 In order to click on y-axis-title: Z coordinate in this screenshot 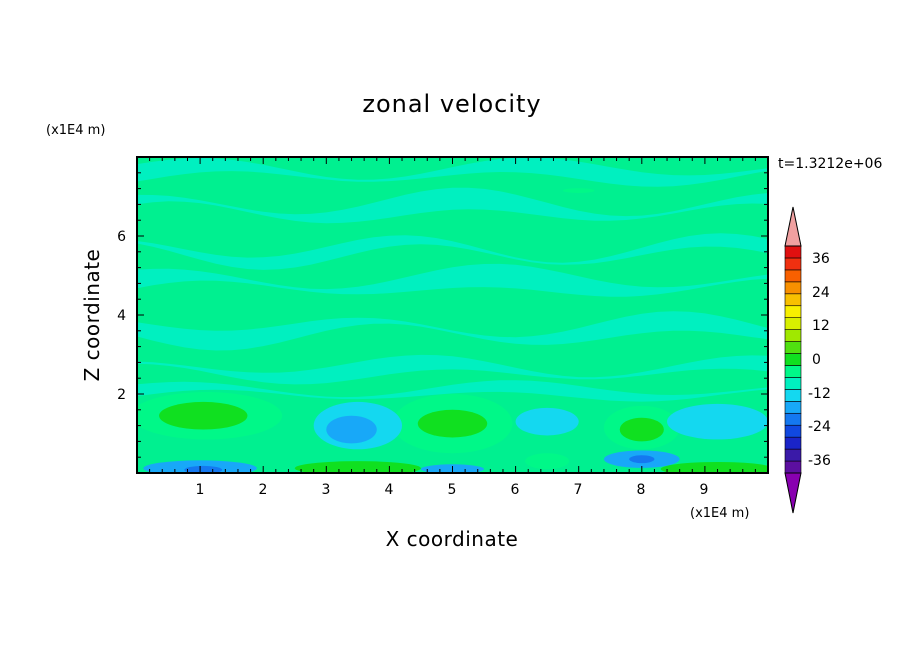, I will do `click(92, 315)`.